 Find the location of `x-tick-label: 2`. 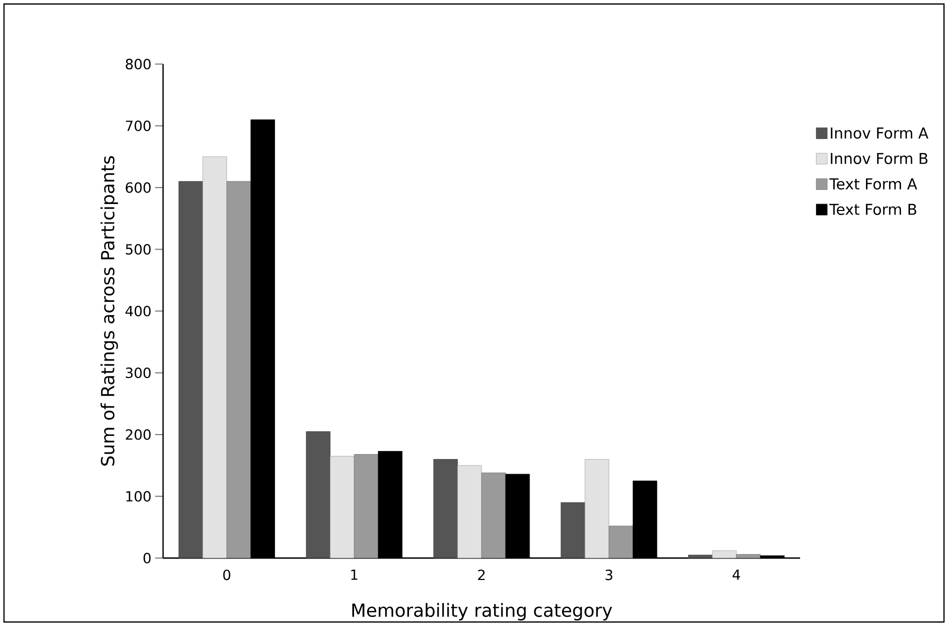

x-tick-label: 2 is located at coordinates (481, 575).